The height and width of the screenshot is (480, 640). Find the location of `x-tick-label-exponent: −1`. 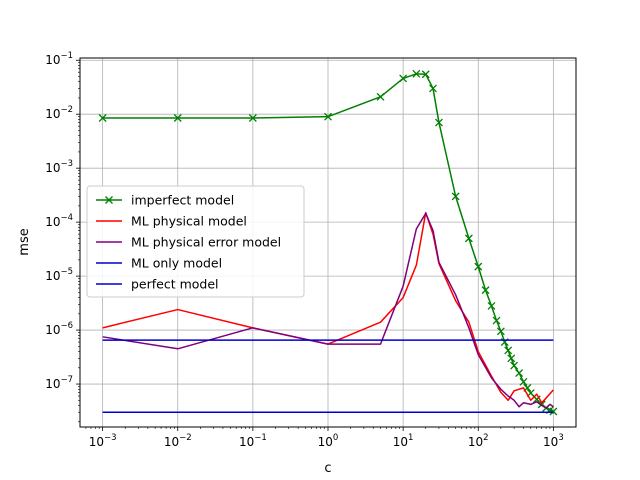

x-tick-label-exponent: −1 is located at coordinates (260, 438).